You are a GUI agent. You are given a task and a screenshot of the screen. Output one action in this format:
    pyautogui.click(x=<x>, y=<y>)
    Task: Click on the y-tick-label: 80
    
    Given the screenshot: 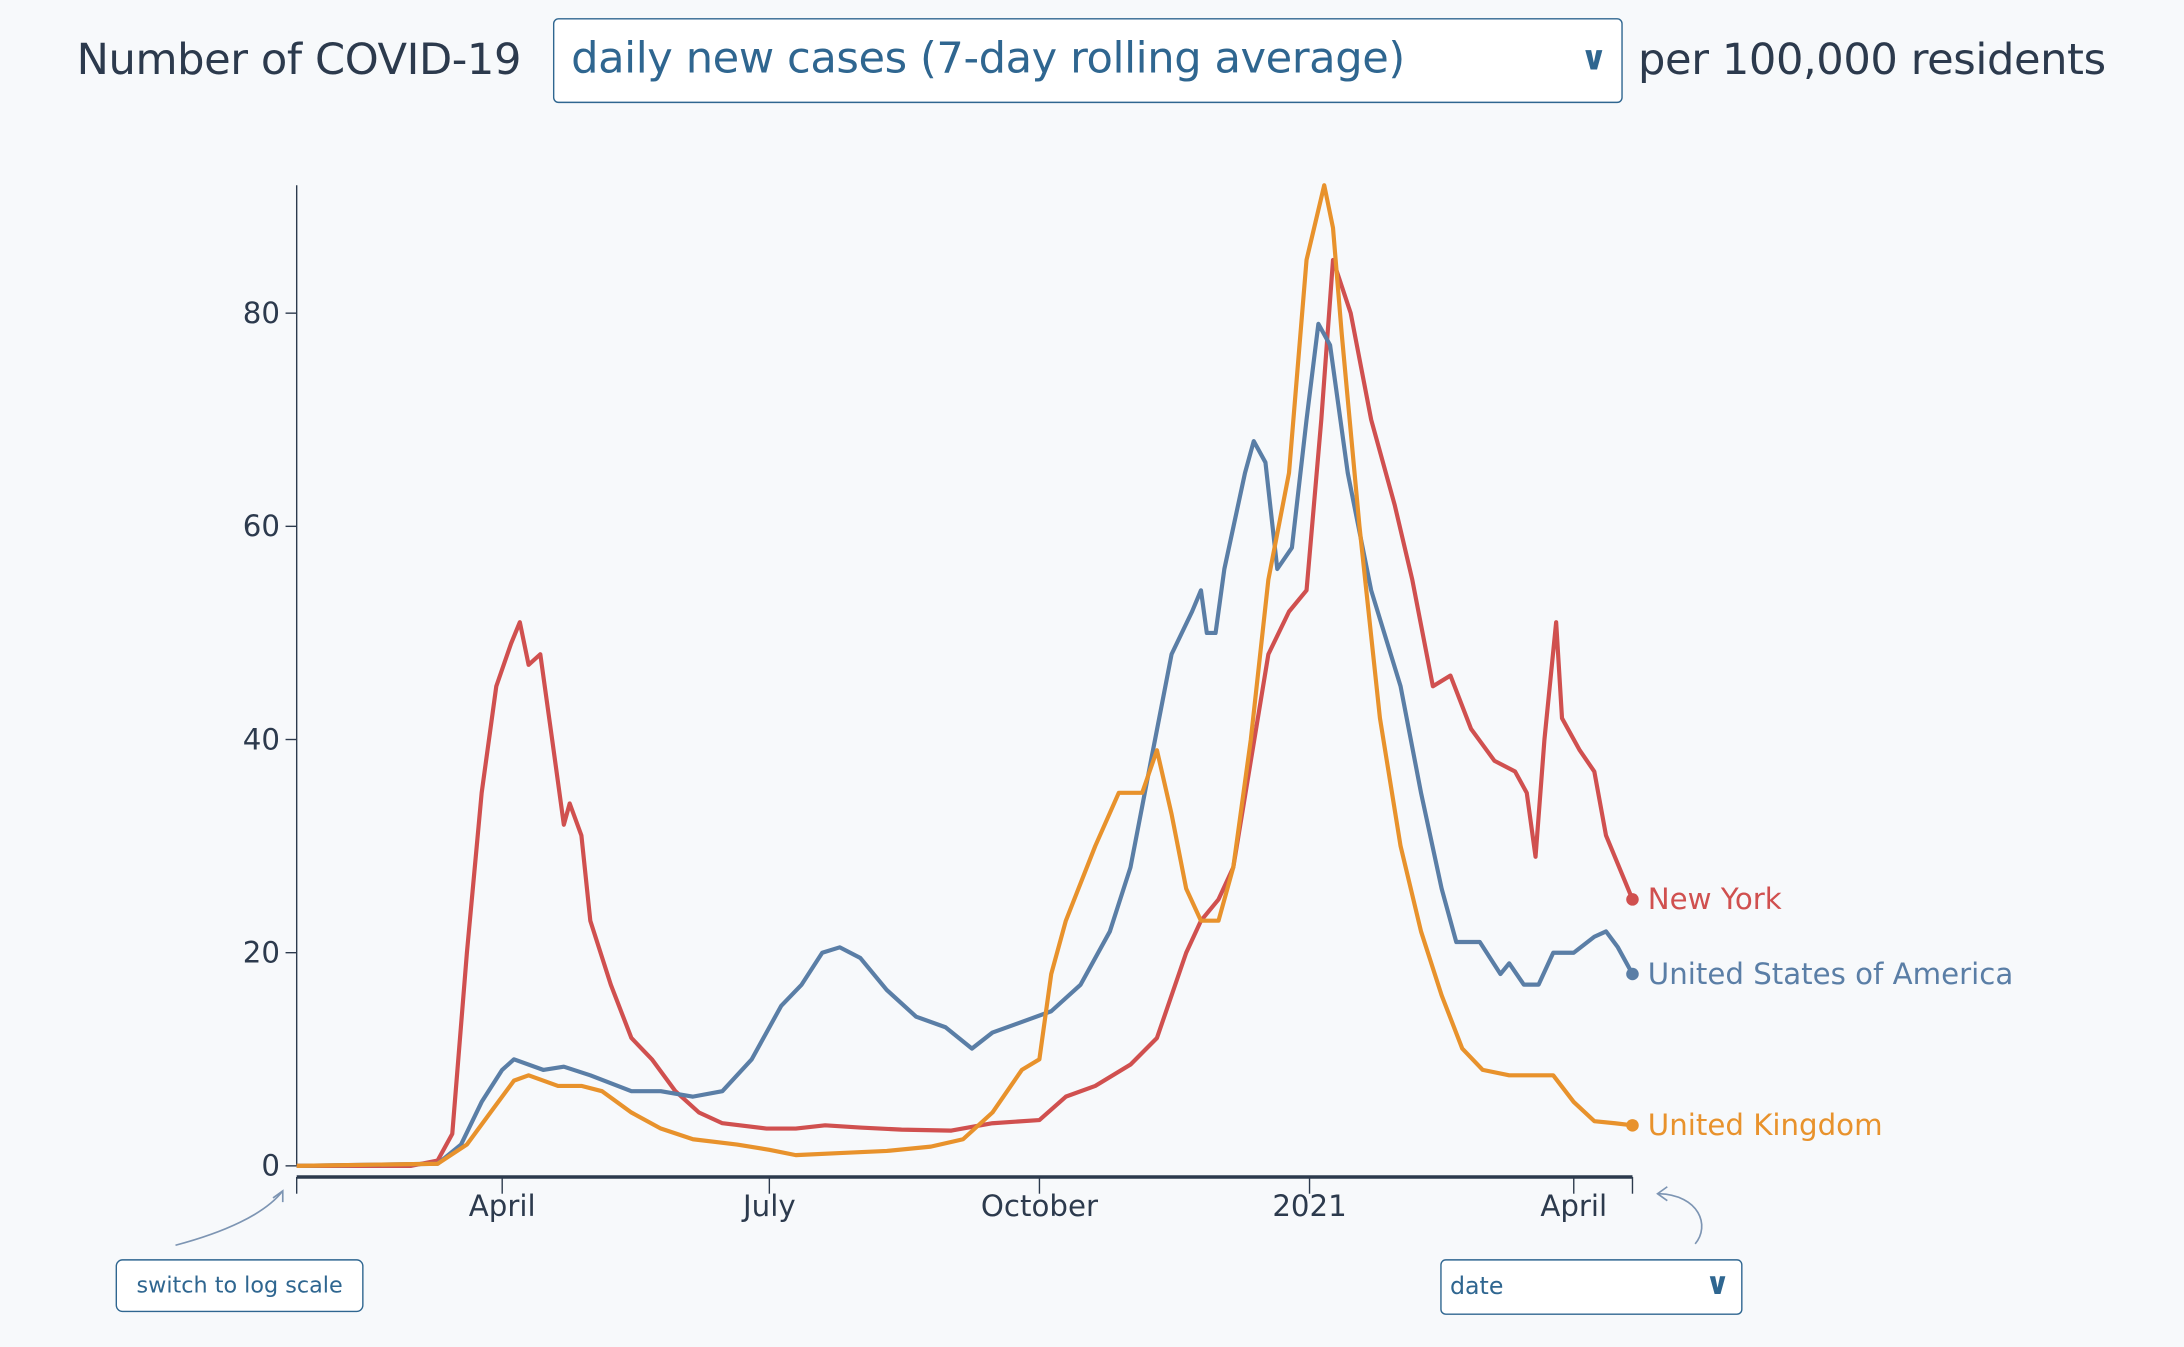 What is the action you would take?
    pyautogui.click(x=261, y=313)
    